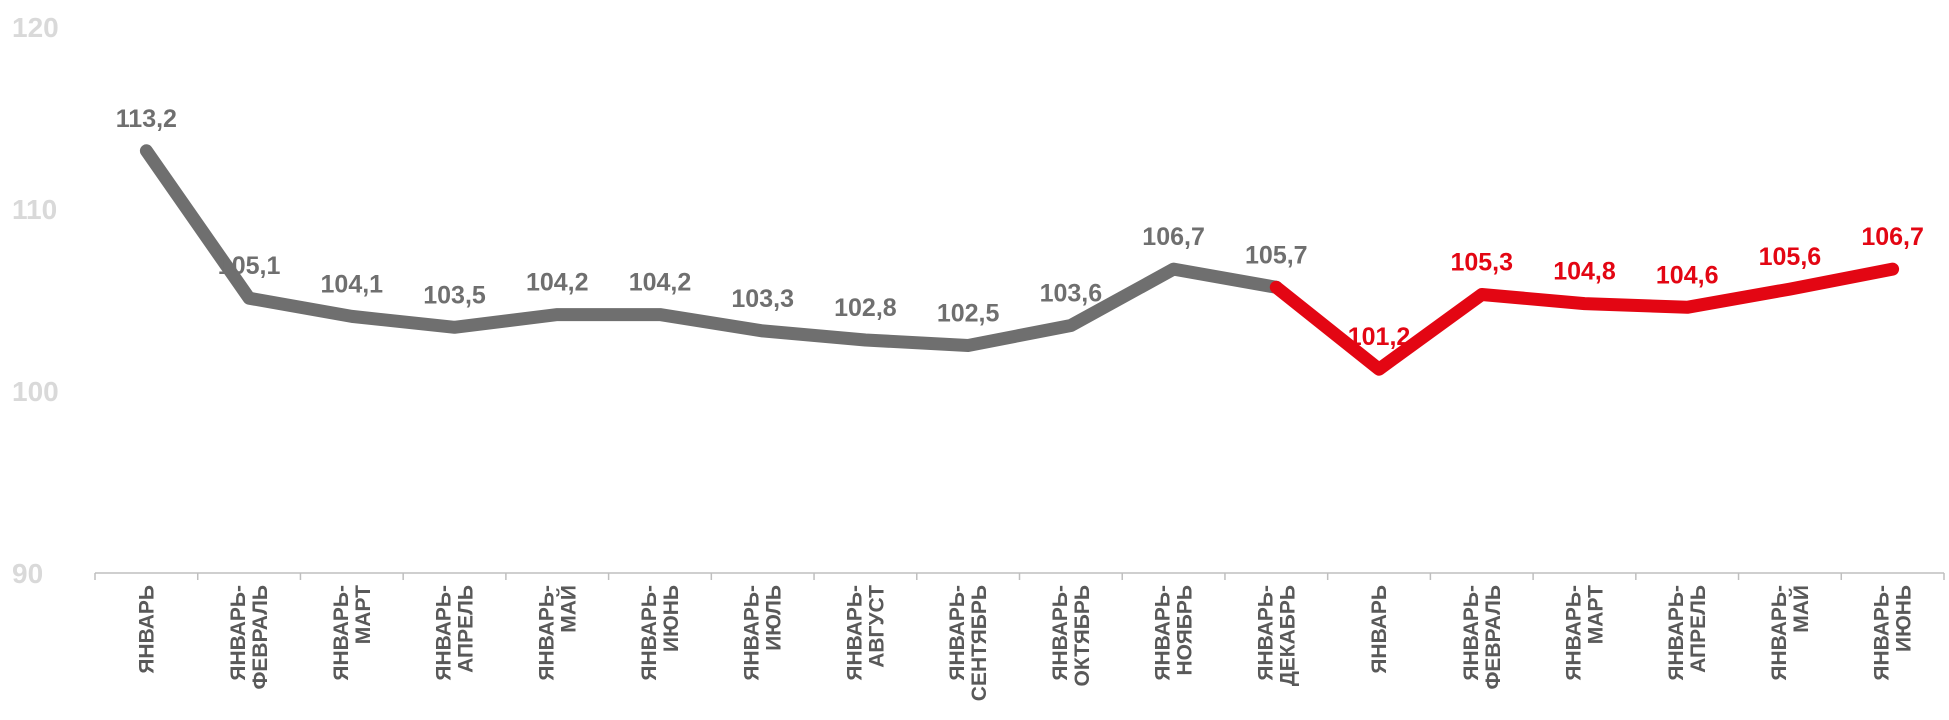 The image size is (1949, 720). Describe the element at coordinates (35, 27) in the screenshot. I see `y-tick-label: 120` at that location.